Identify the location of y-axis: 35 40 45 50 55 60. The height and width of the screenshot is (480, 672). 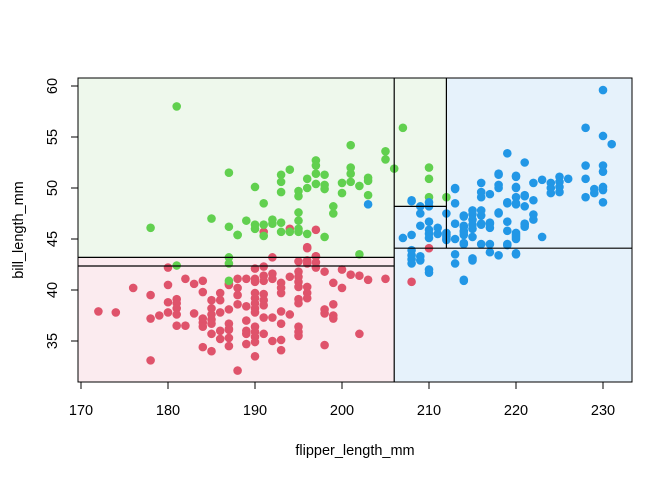
(62, 213).